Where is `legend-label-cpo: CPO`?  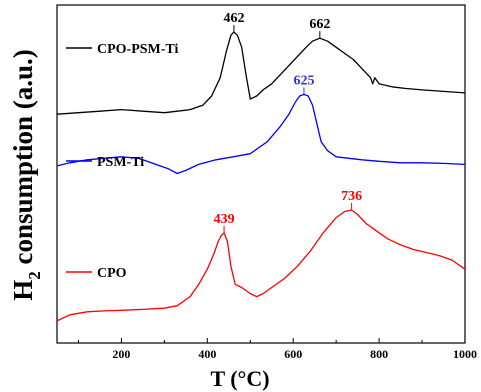
legend-label-cpo: CPO is located at coordinates (112, 273).